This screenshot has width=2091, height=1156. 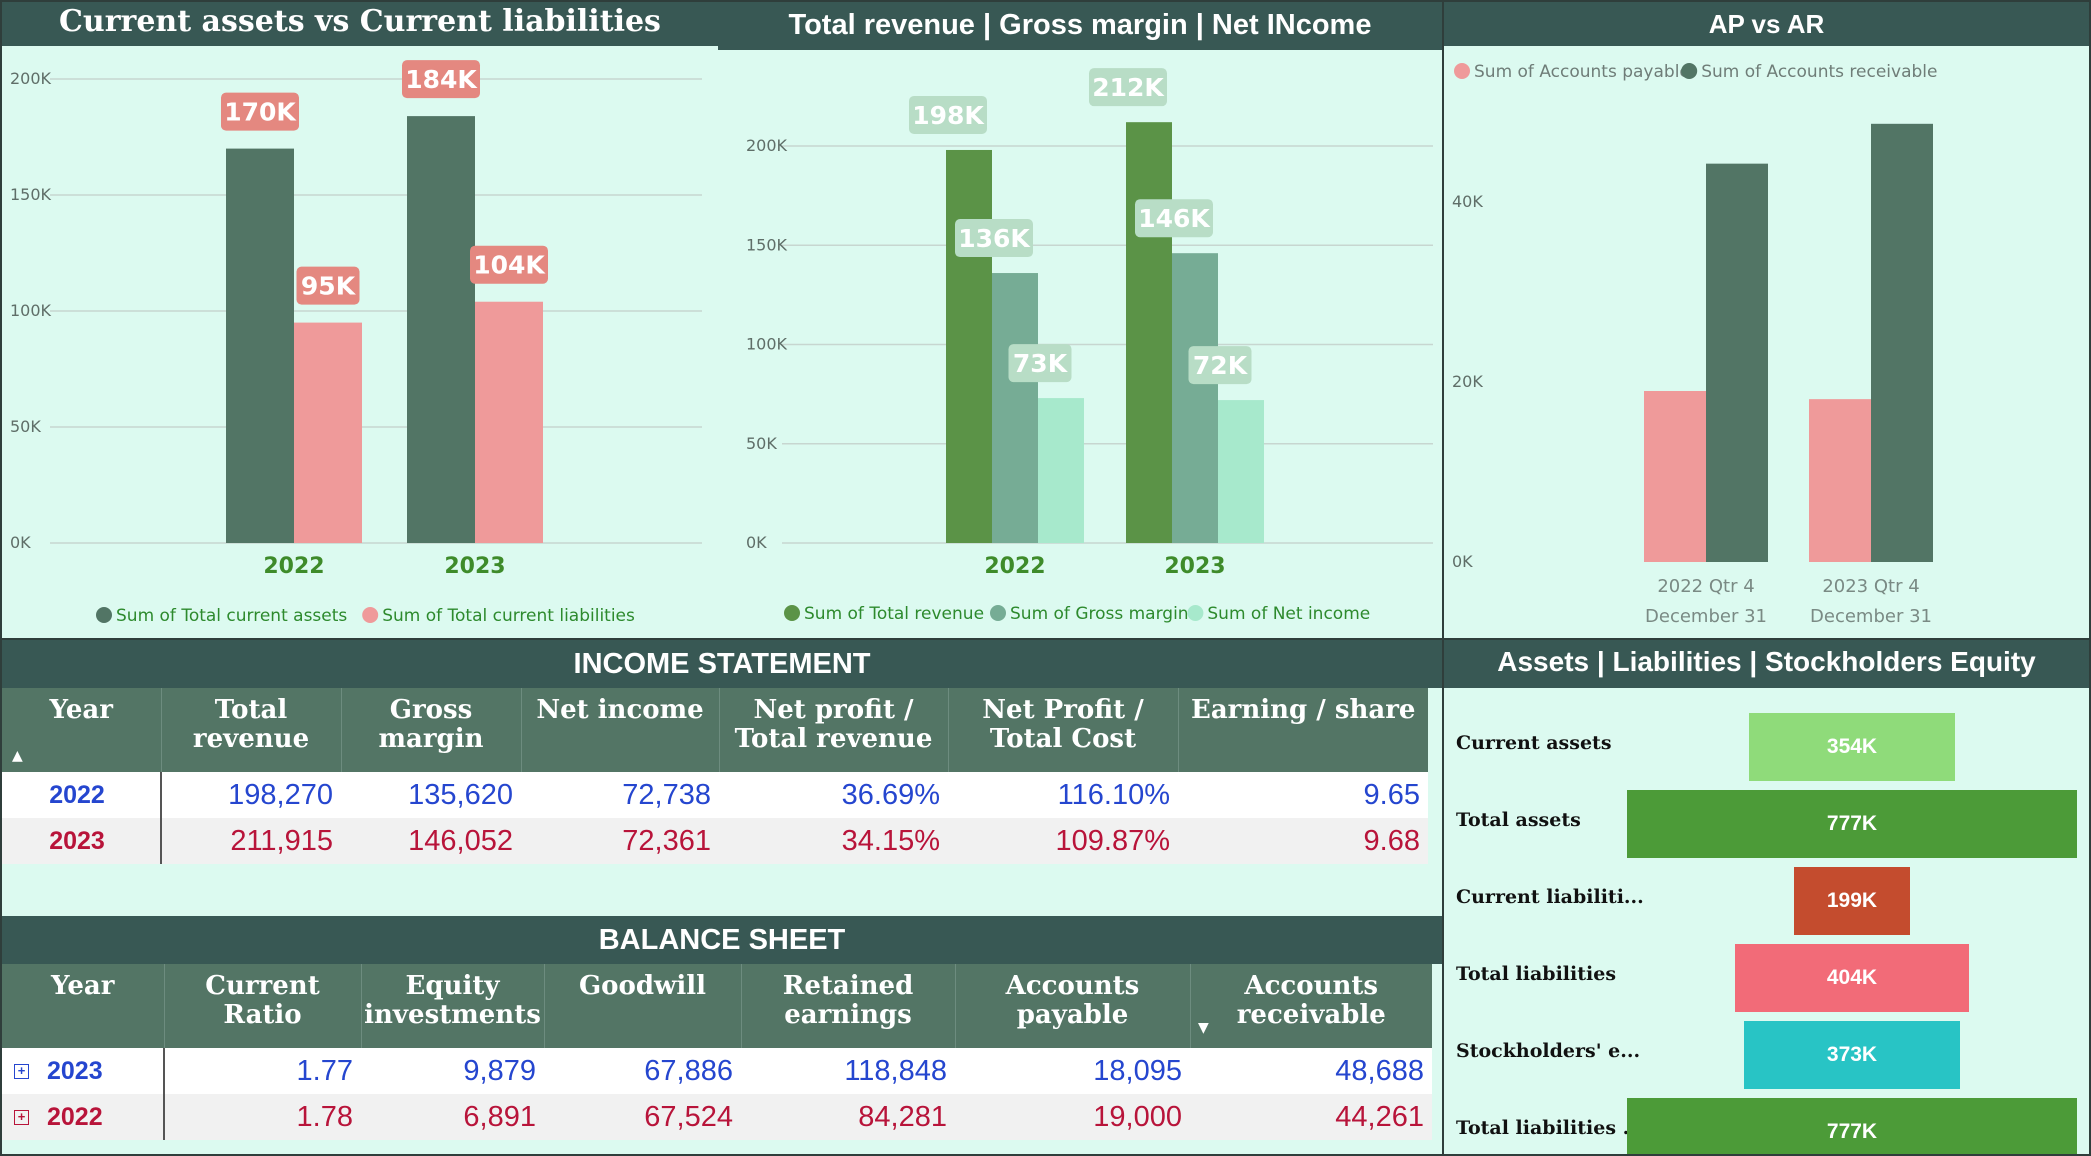 I want to click on x-tick-sublabel: December 31, so click(x=1871, y=616).